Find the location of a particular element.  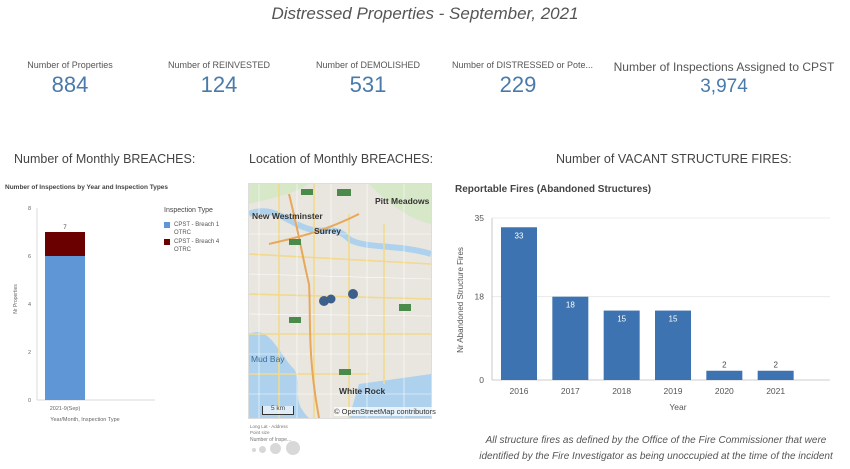

y-tick-label: 35 is located at coordinates (480, 218).